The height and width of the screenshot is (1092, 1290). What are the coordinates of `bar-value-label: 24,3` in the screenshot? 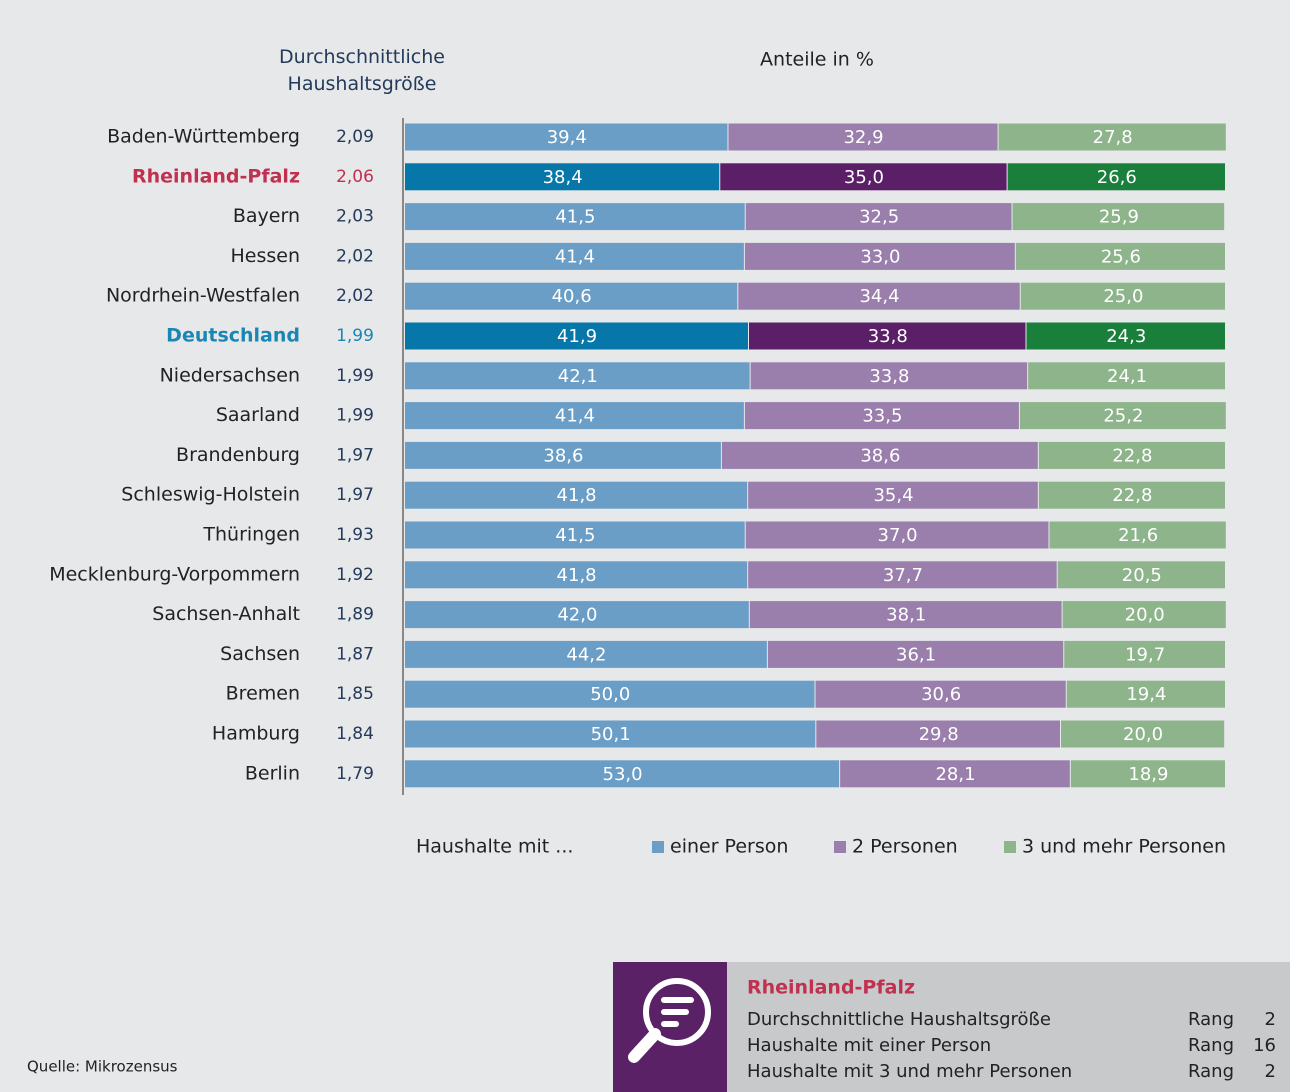 It's located at (1126, 336).